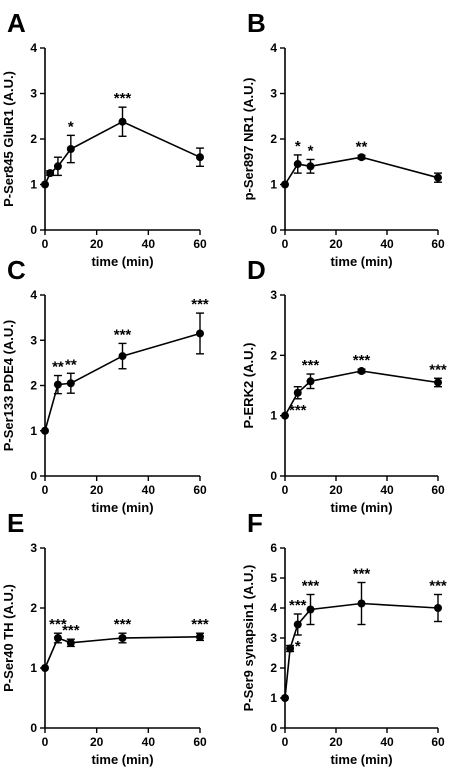 This screenshot has height=774, width=474. I want to click on panel-letter: A, so click(16, 23).